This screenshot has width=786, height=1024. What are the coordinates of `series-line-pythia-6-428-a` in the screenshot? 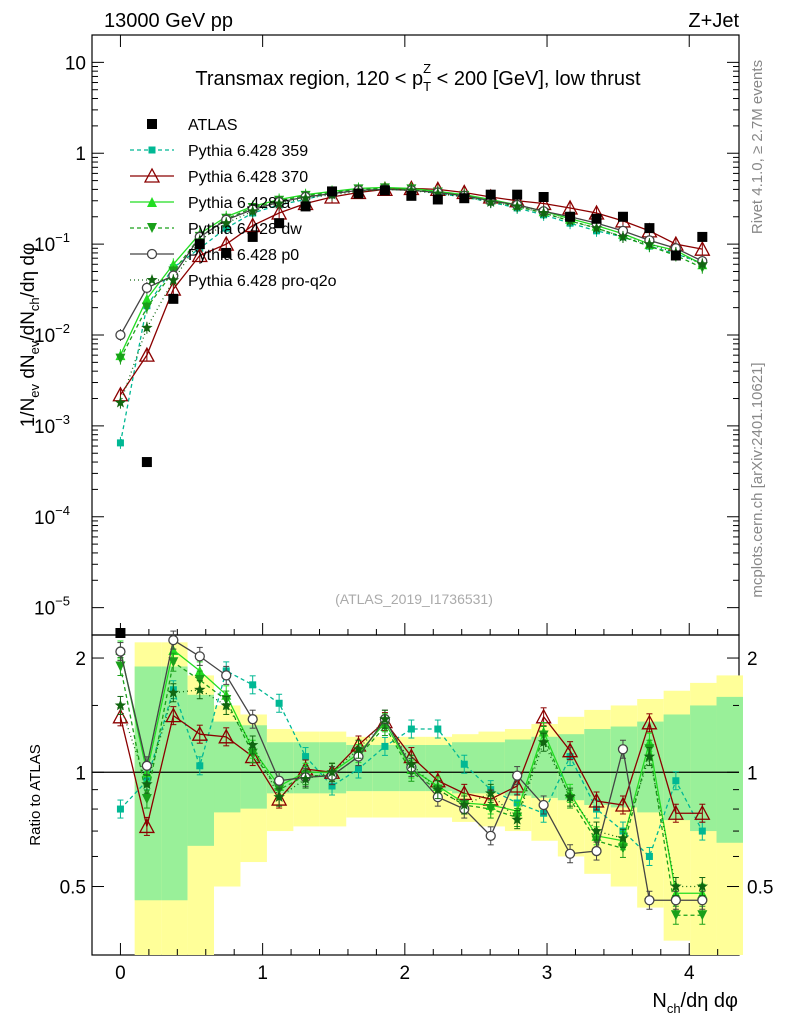 It's located at (411, 271).